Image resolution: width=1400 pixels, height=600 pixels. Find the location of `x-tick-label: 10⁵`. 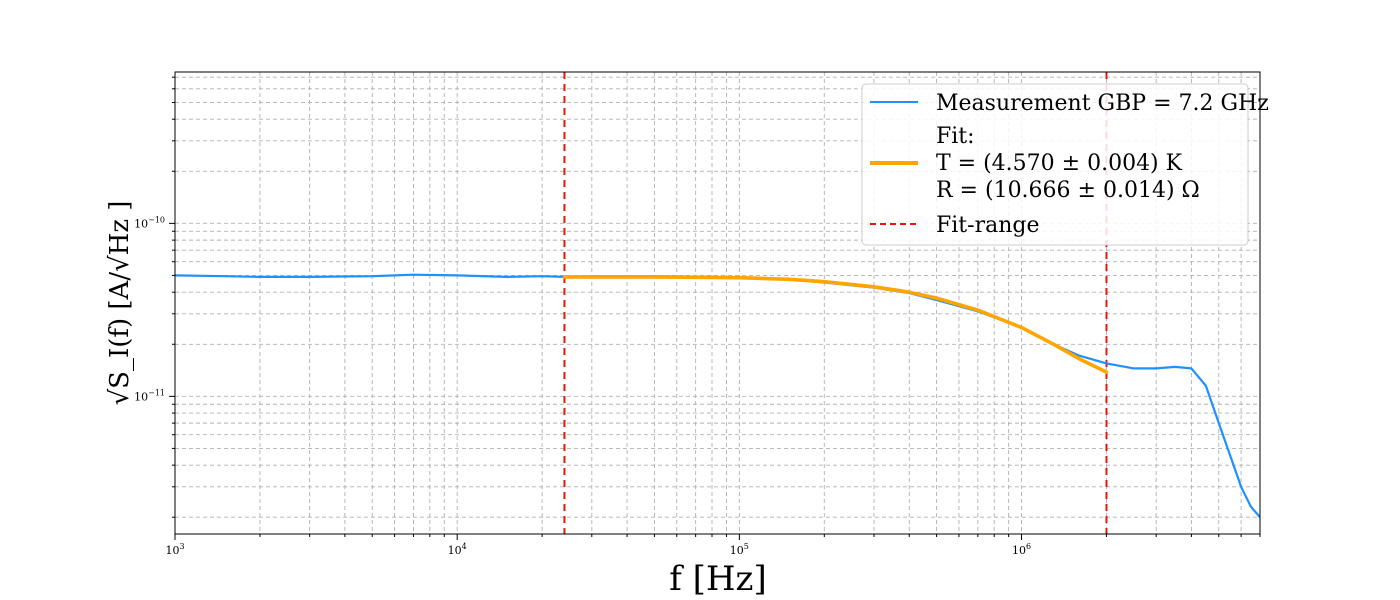

x-tick-label: 10⁵ is located at coordinates (739, 549).